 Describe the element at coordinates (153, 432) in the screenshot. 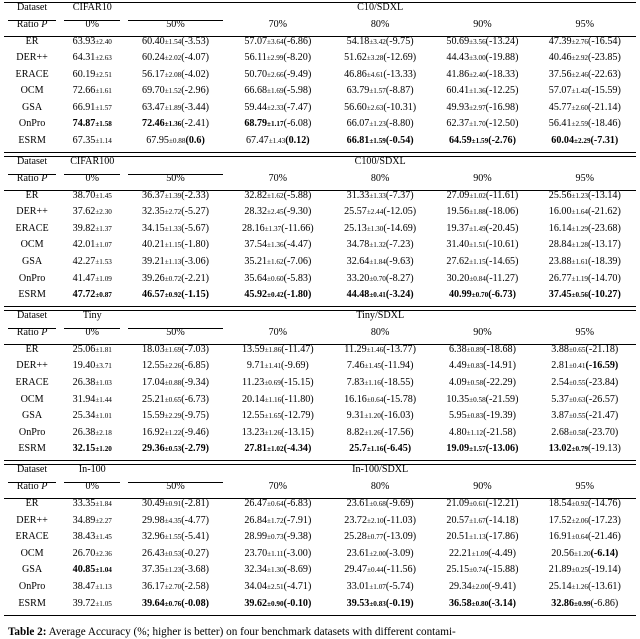

I see `cell-mean: 16.92` at that location.